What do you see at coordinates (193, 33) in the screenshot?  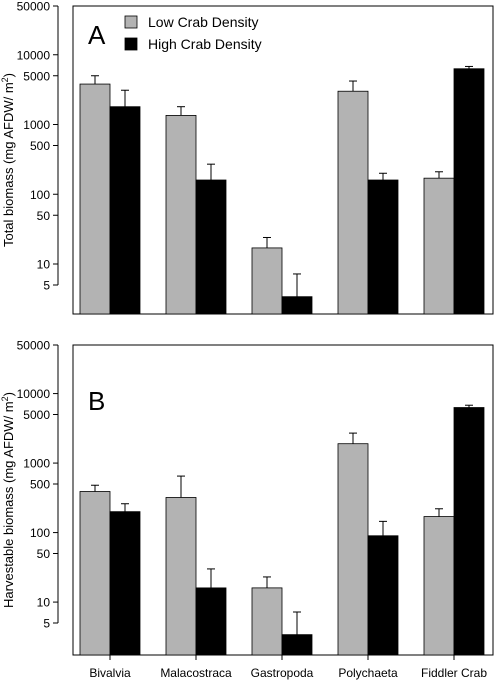 I see `legend: Low Crab Density High Crab Density` at bounding box center [193, 33].